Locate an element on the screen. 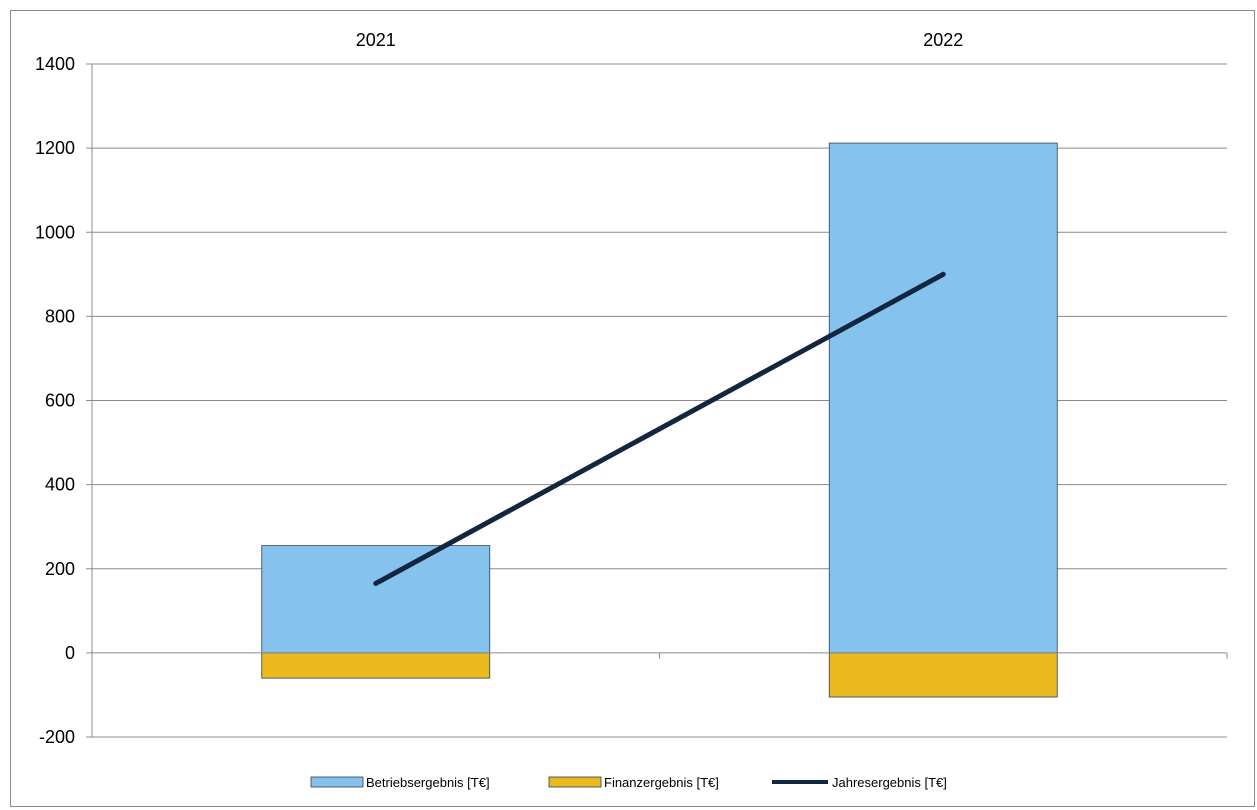 Image resolution: width=1257 pixels, height=810 pixels. legend-item: Betriebsergebnis [T€] is located at coordinates (400, 782).